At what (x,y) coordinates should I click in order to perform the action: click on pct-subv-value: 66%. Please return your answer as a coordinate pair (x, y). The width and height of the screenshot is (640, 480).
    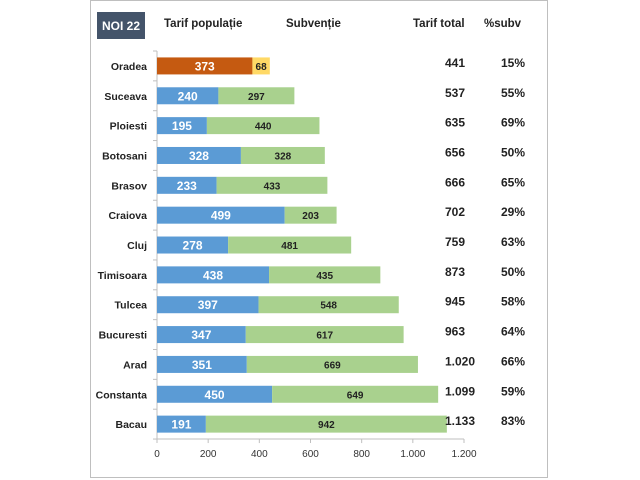
    Looking at the image, I should click on (513, 361).